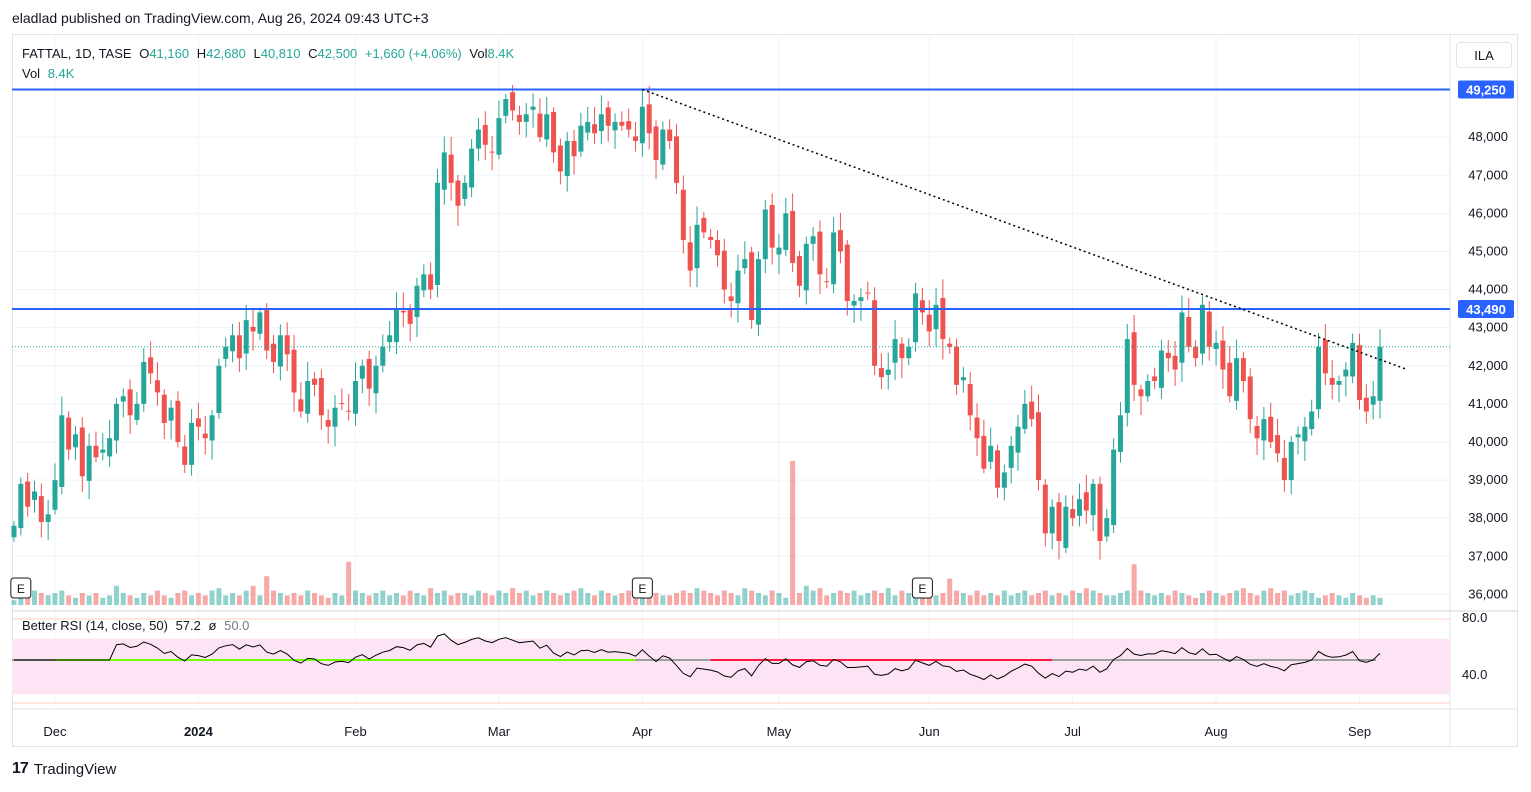  Describe the element at coordinates (1484, 55) in the screenshot. I see `currency-button: ILA` at that location.